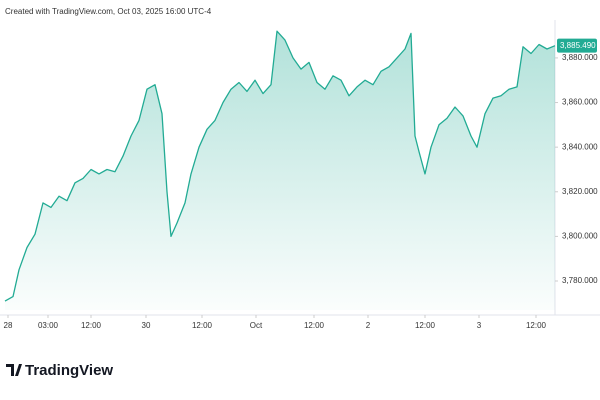 This screenshot has height=400, width=600. Describe the element at coordinates (69, 370) in the screenshot. I see `brand: TradingView` at that location.